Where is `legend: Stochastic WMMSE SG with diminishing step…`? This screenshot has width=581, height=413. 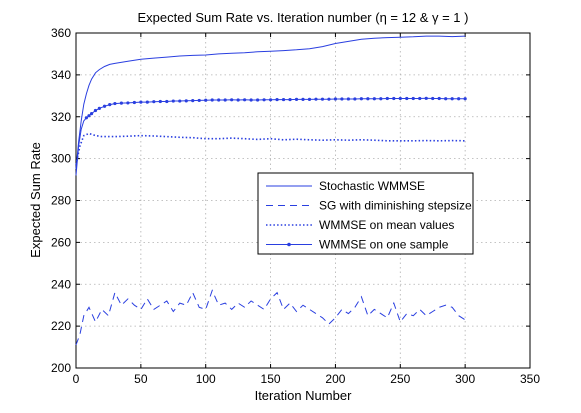
legend: Stochastic WMMSE SG with diminishing step… is located at coordinates (365, 213).